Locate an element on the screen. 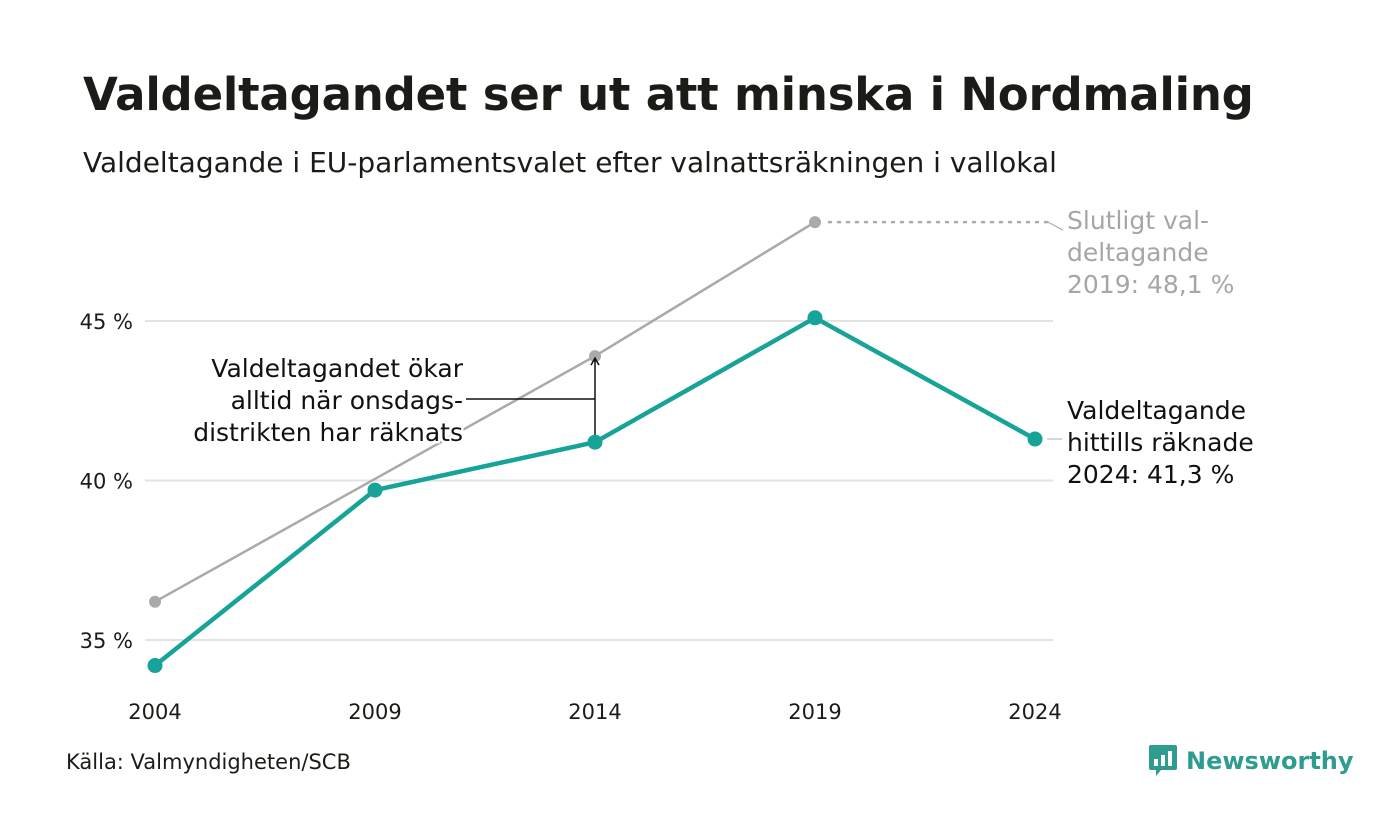 The height and width of the screenshot is (840, 1400). newsworthy-logo: Newsworthy is located at coordinates (1251, 761).